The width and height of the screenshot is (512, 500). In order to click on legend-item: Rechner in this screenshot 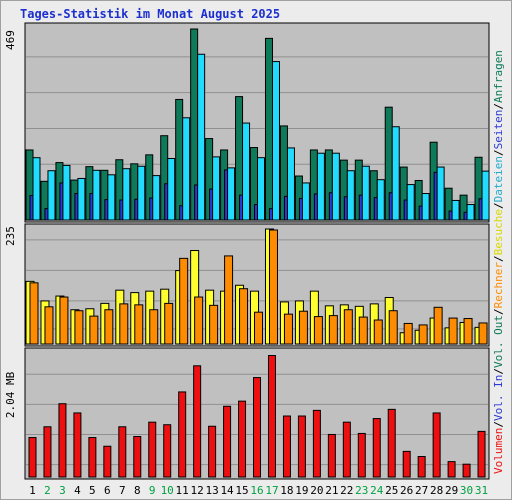, I will do `click(498, 285)`.